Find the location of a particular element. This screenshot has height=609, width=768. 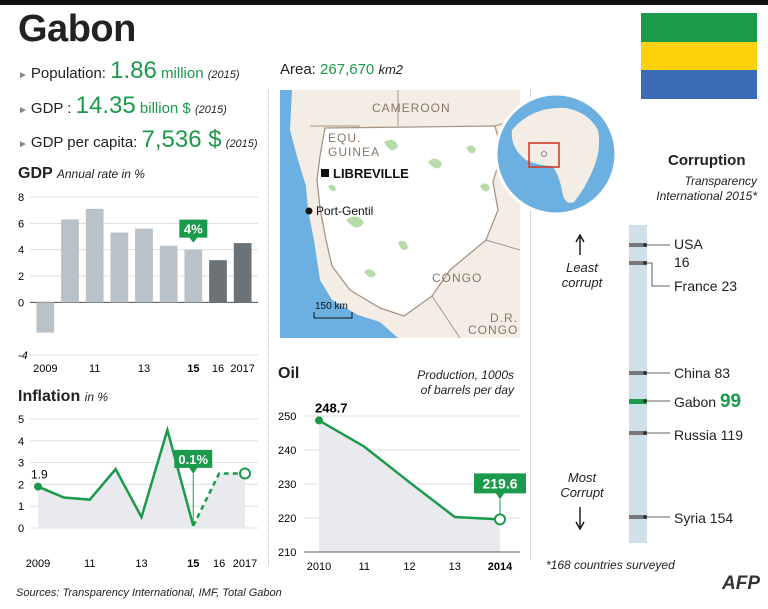

label-usa: USA is located at coordinates (688, 244).